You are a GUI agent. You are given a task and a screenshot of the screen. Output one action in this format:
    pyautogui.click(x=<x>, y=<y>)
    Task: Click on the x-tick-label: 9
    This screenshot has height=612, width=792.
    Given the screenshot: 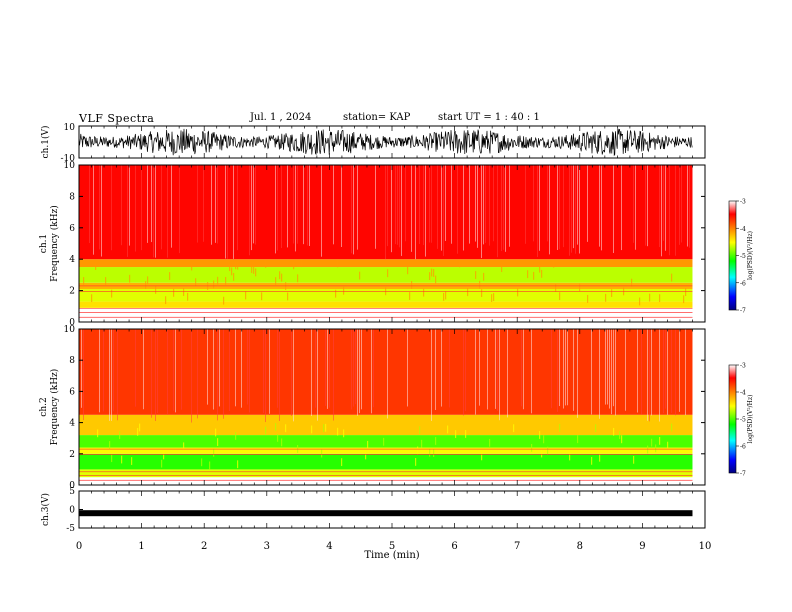 What is the action you would take?
    pyautogui.click(x=642, y=546)
    